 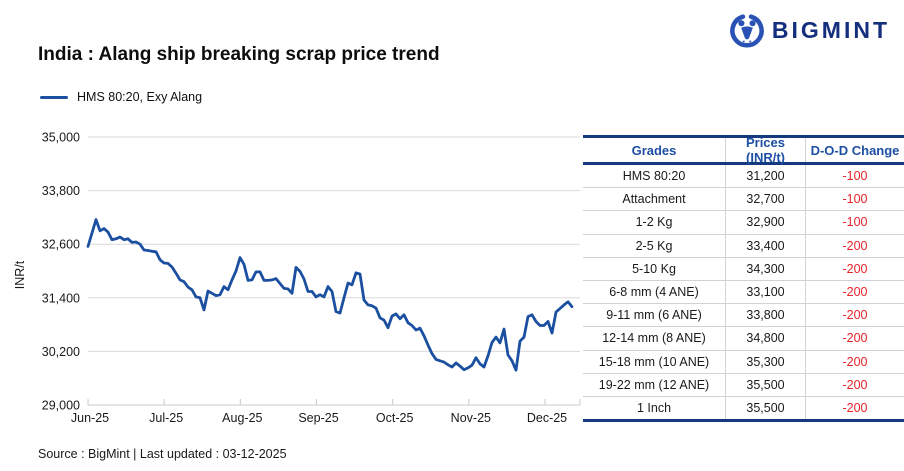 I want to click on chart-legend: HMS 80:20, Exy Alang, so click(x=121, y=97).